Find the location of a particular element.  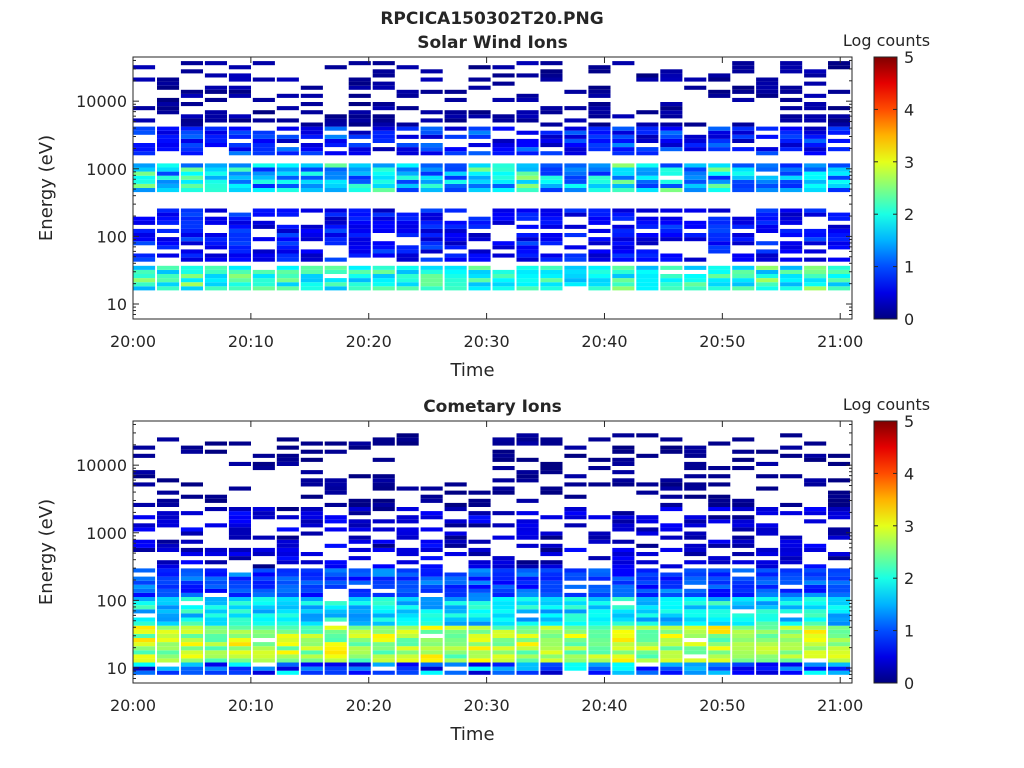

x-tick-label: 20:40 is located at coordinates (604, 341).